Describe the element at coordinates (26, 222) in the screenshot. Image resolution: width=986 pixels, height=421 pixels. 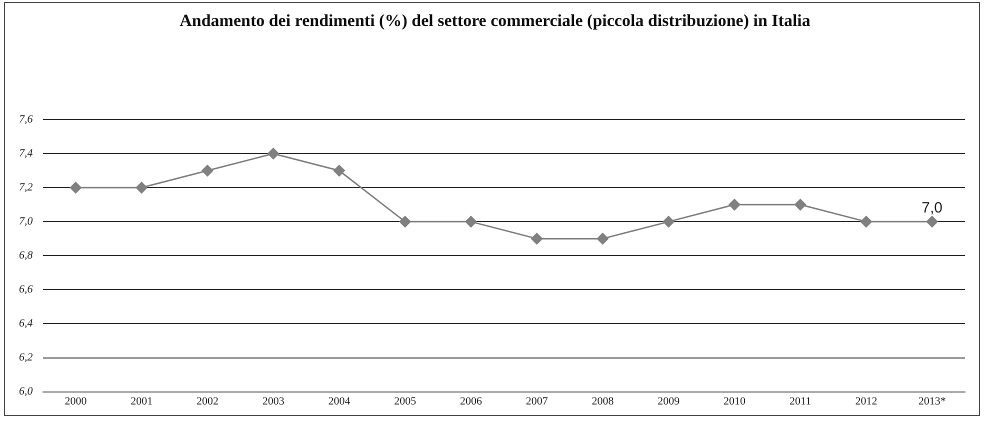
I see `y-tick-label: 7,0` at that location.